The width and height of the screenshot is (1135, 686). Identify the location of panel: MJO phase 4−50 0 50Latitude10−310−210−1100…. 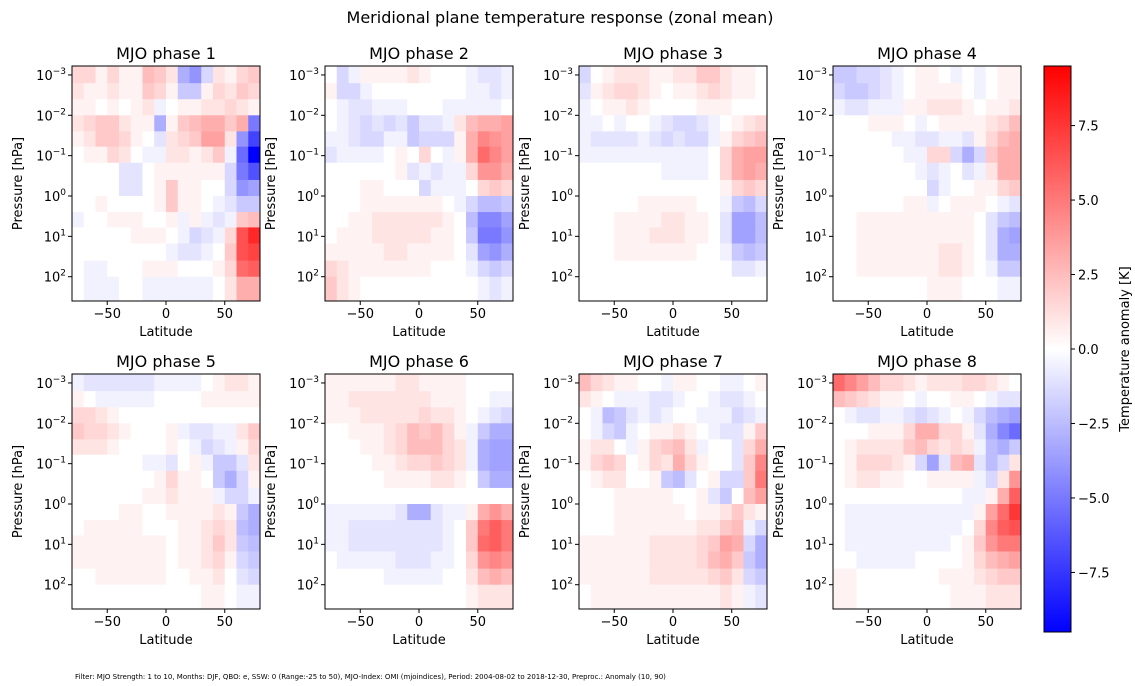
(897, 192).